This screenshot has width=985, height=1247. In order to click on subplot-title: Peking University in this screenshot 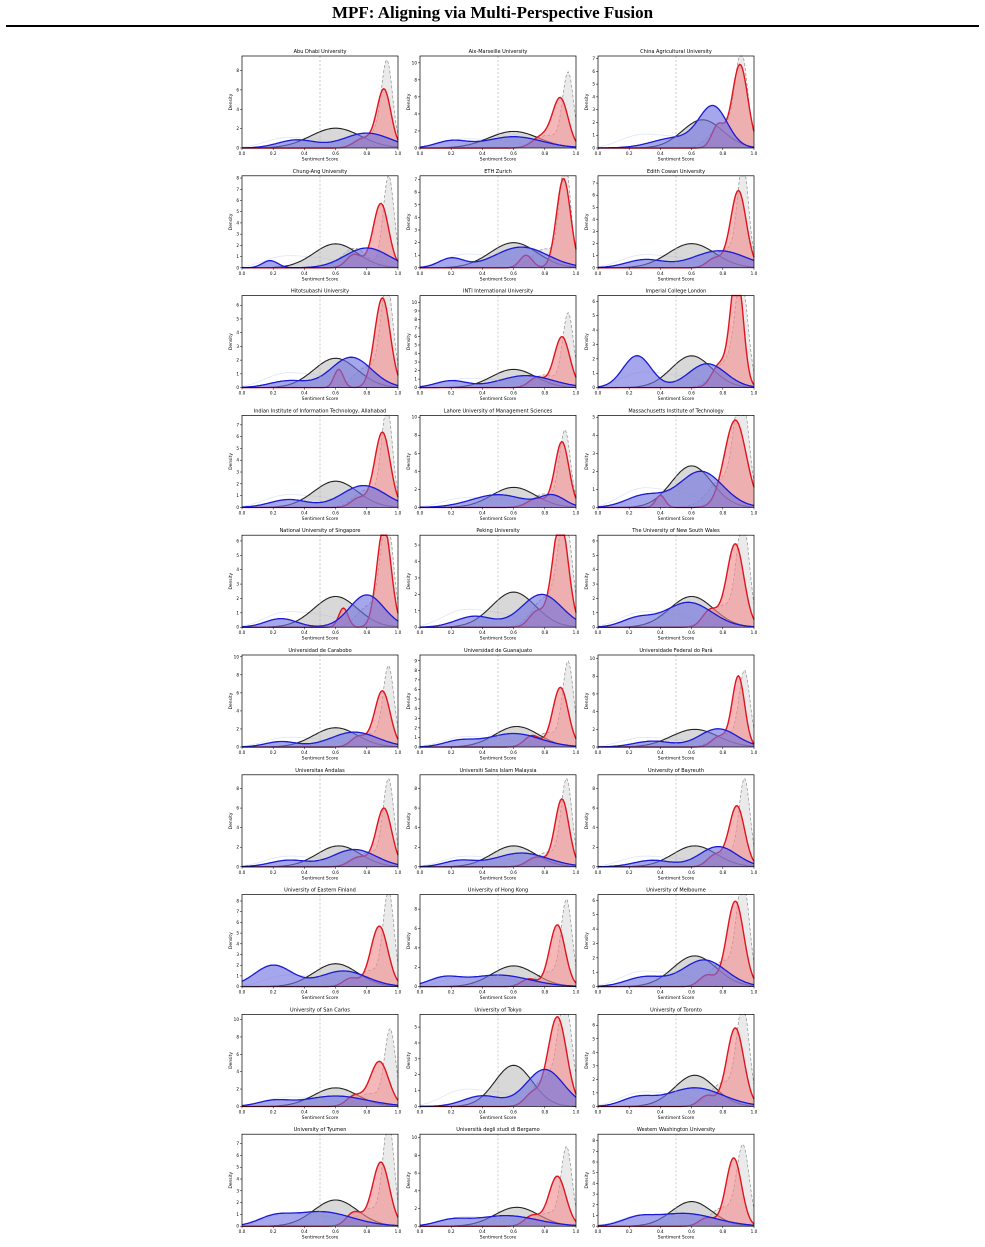, I will do `click(497, 531)`.